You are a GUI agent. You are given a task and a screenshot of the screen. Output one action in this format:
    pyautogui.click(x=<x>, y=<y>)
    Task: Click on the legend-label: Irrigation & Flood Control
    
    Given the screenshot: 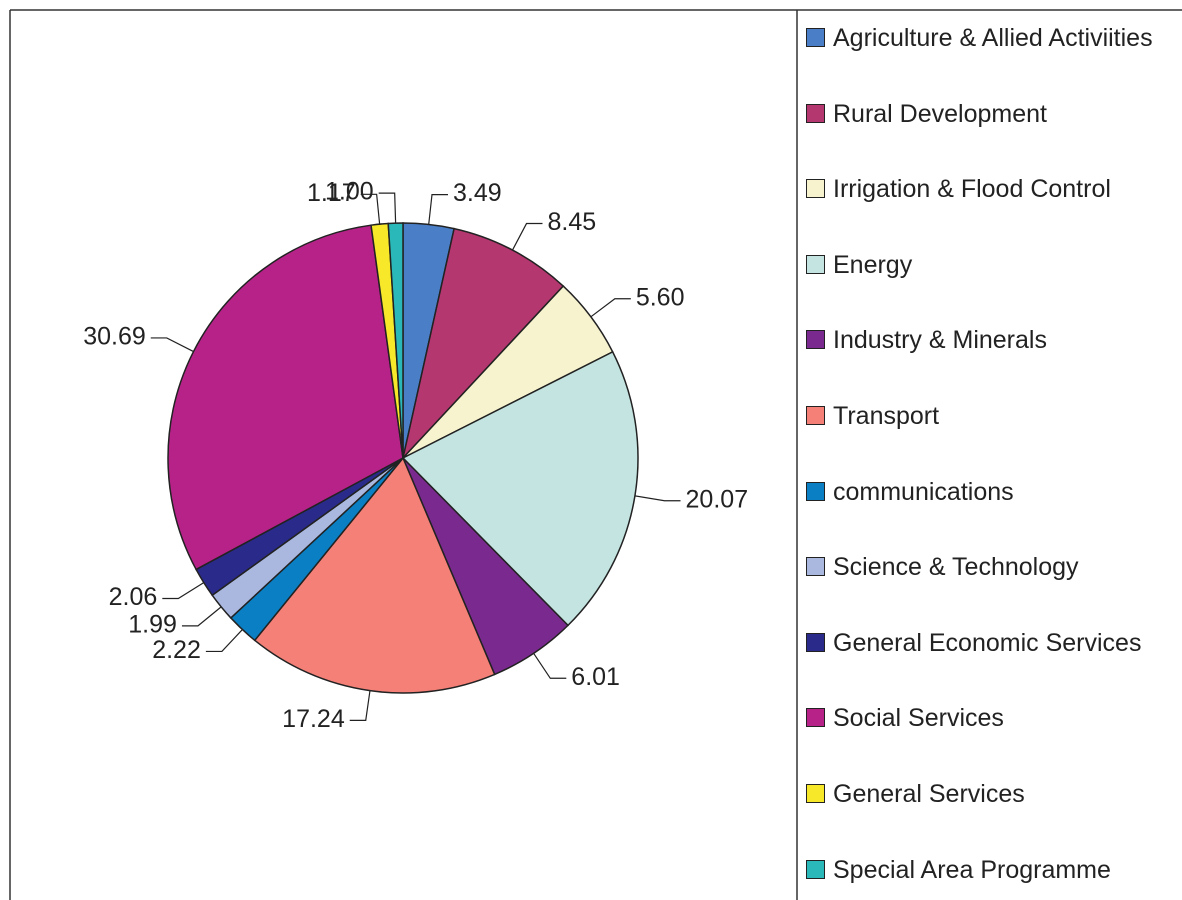 What is the action you would take?
    pyautogui.click(x=972, y=189)
    